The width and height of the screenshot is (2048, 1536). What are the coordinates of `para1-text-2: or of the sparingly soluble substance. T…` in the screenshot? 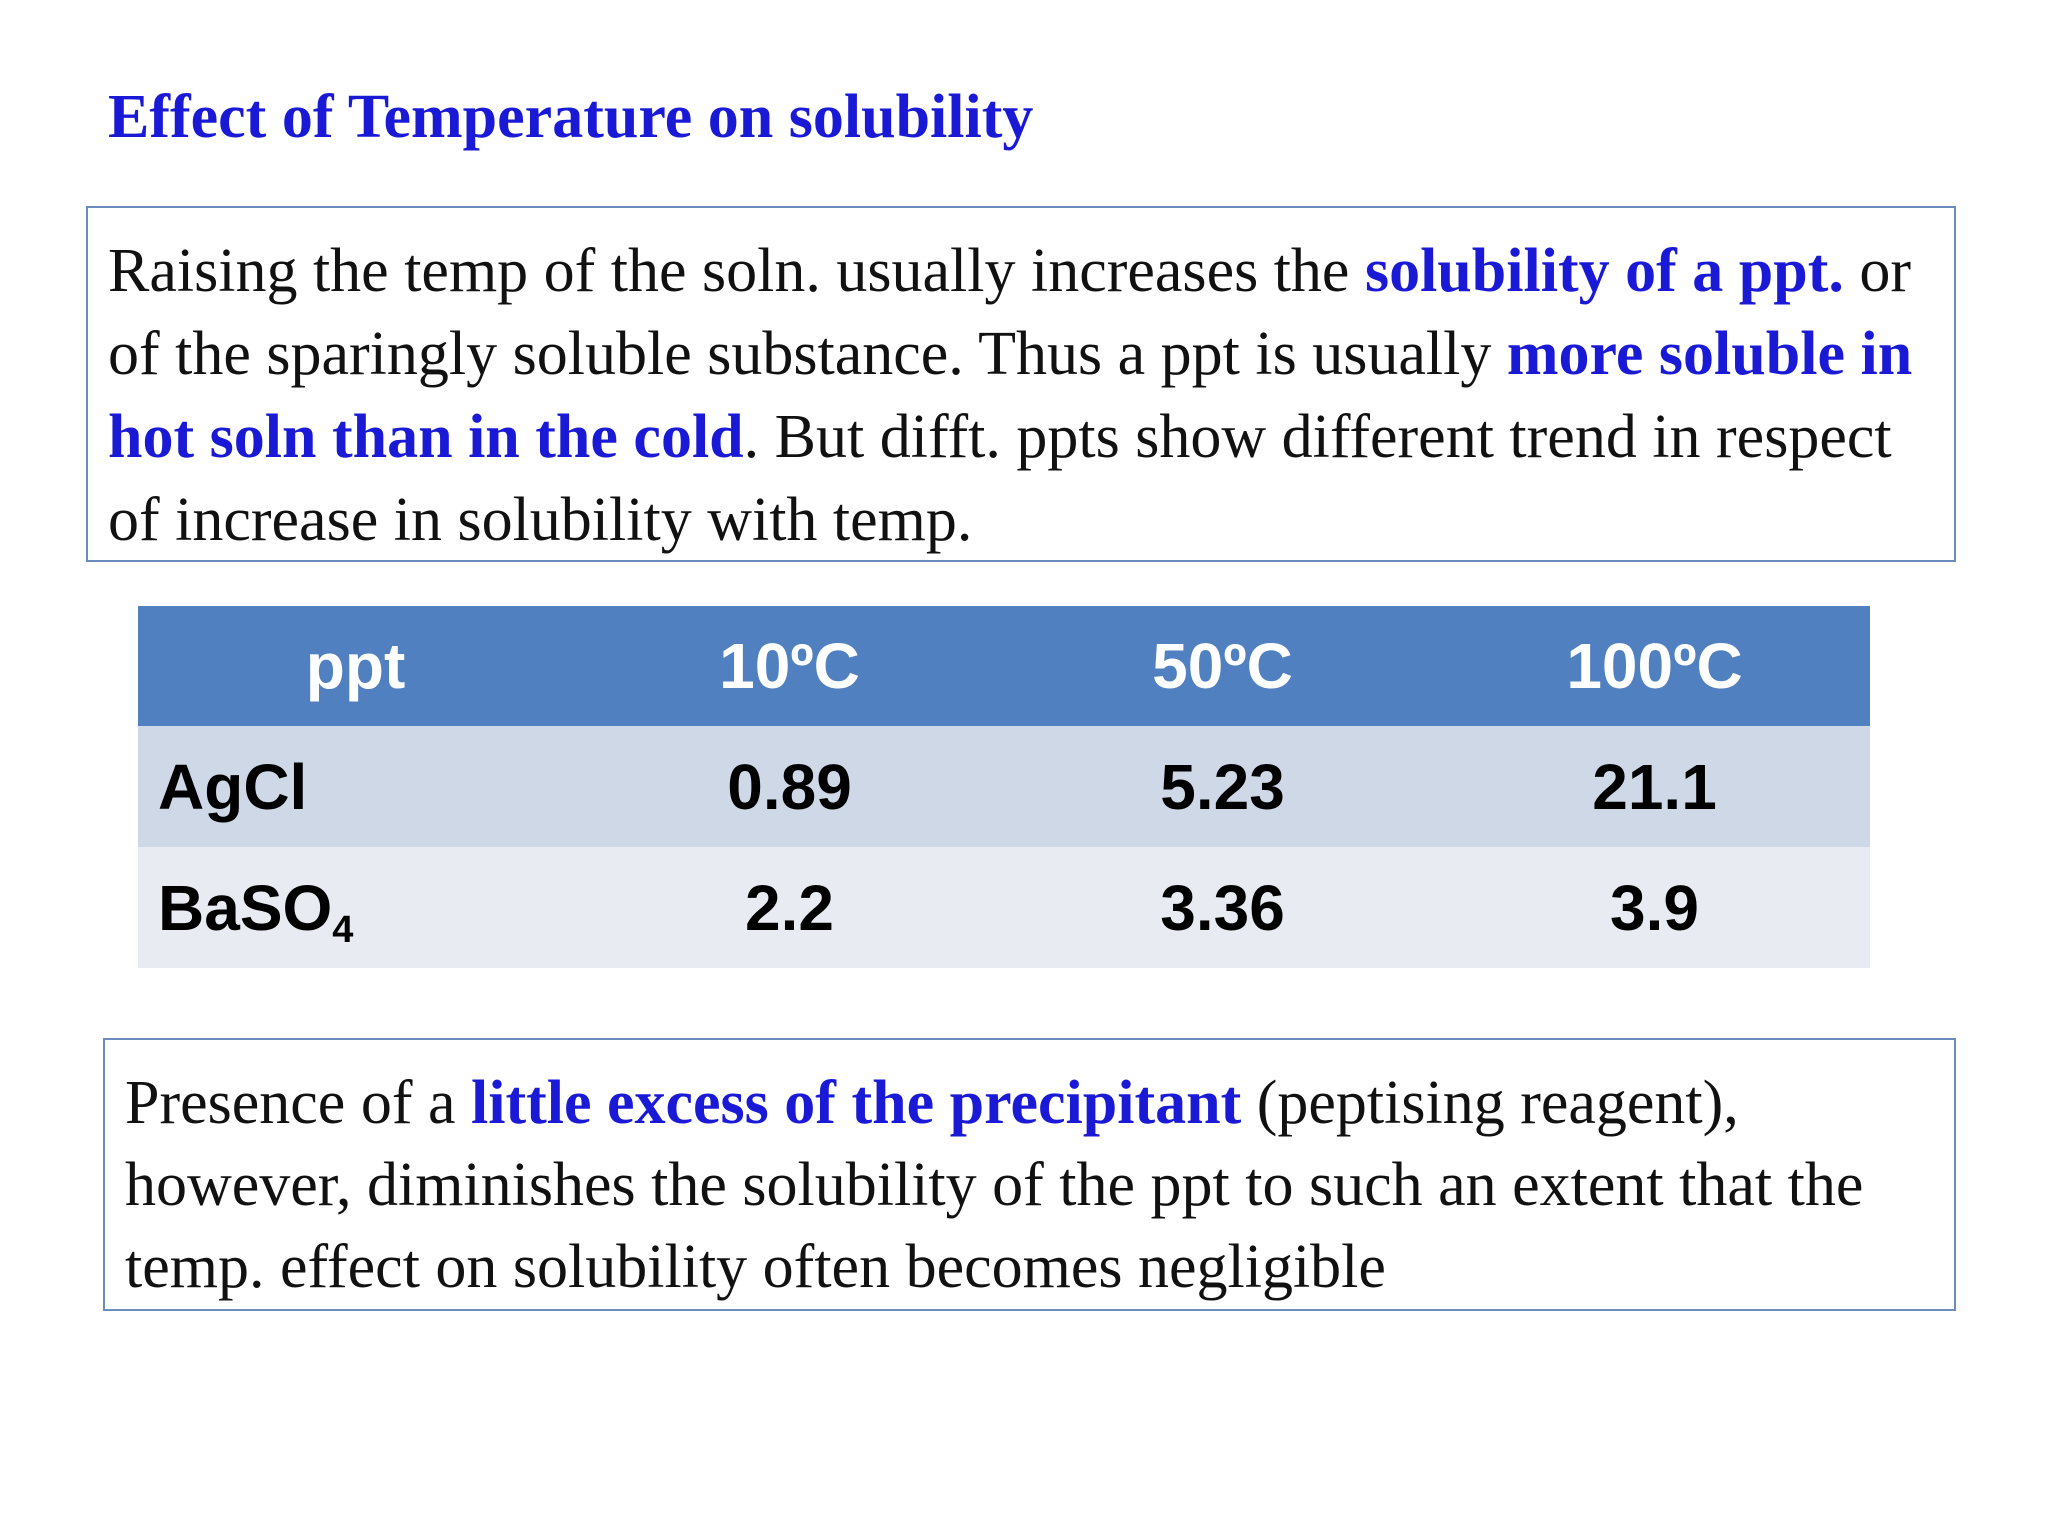 It's located at (1010, 312).